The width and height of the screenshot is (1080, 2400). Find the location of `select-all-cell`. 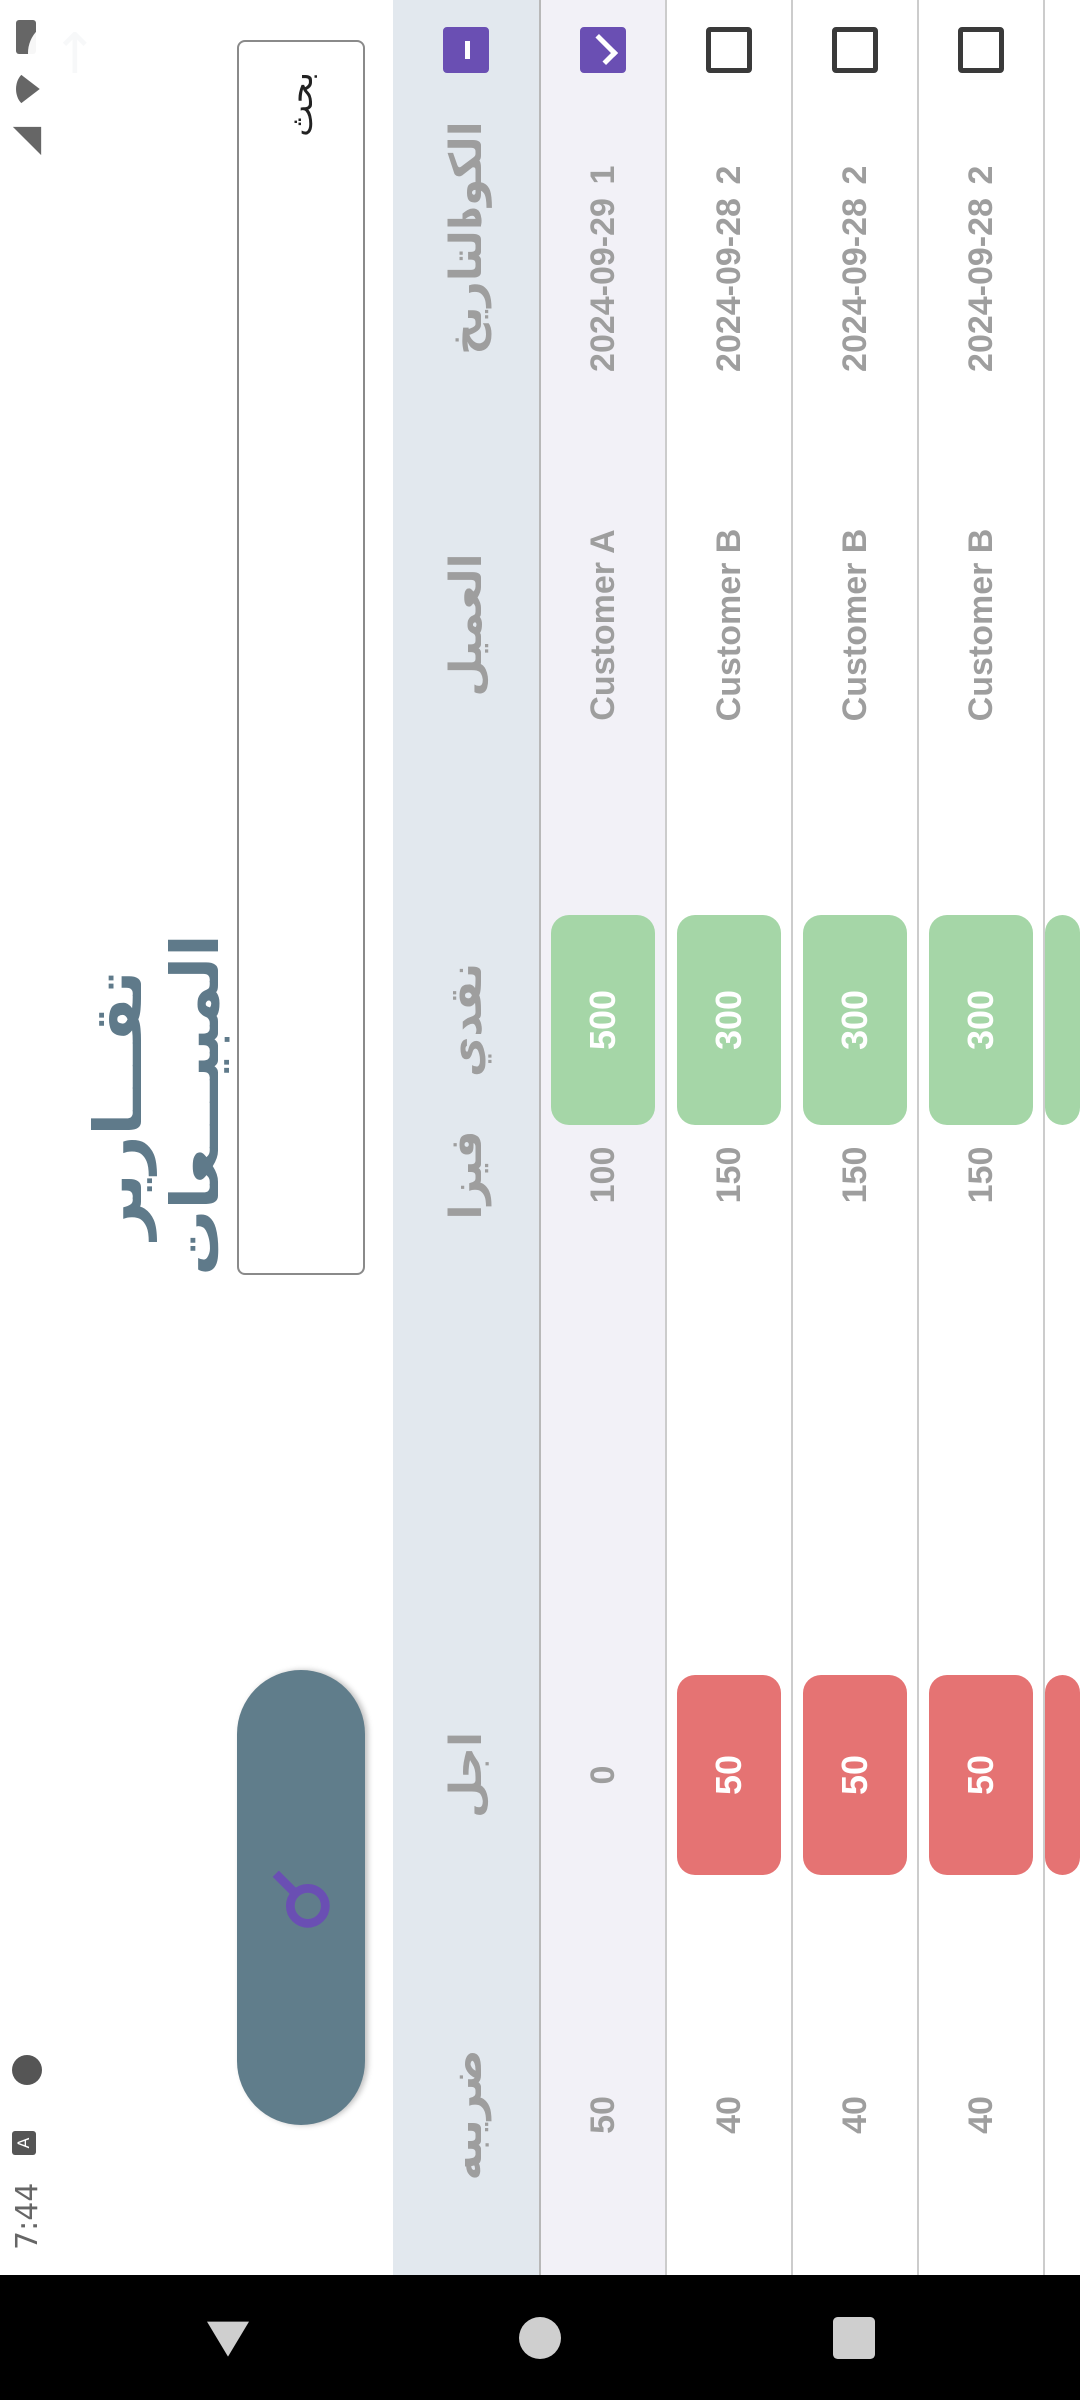

select-all-cell is located at coordinates (466, 50).